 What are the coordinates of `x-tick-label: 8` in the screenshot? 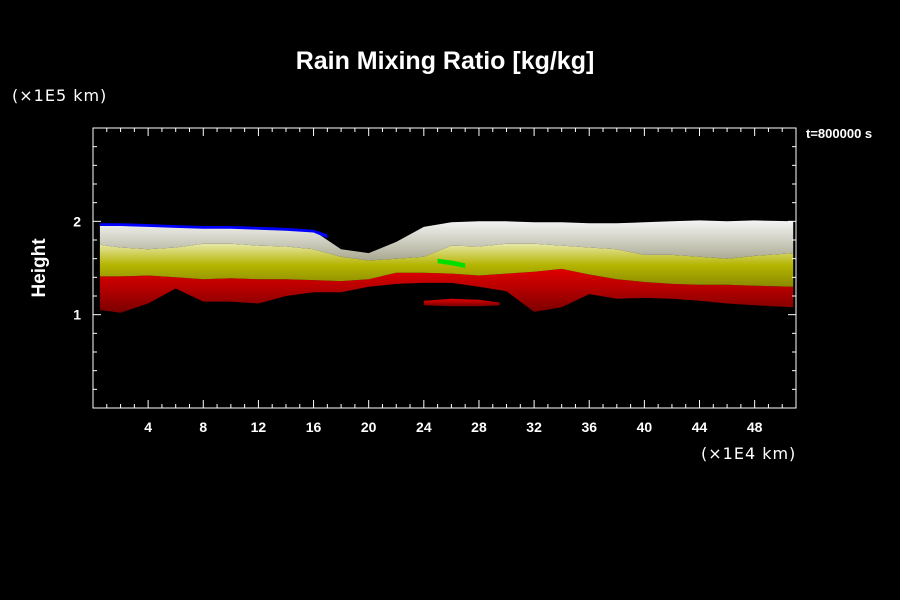 It's located at (203, 427).